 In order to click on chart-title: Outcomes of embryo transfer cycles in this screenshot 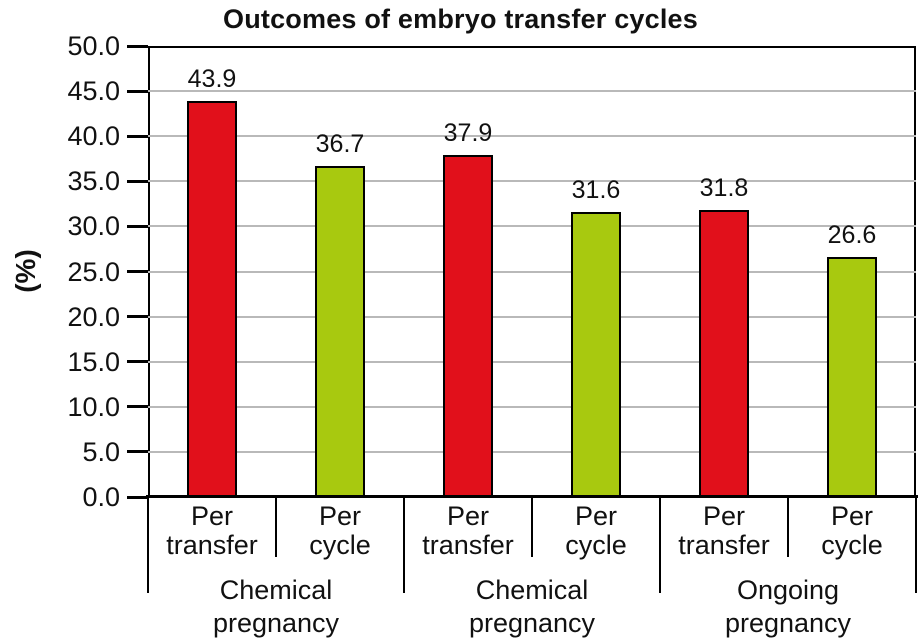, I will do `click(460, 19)`.